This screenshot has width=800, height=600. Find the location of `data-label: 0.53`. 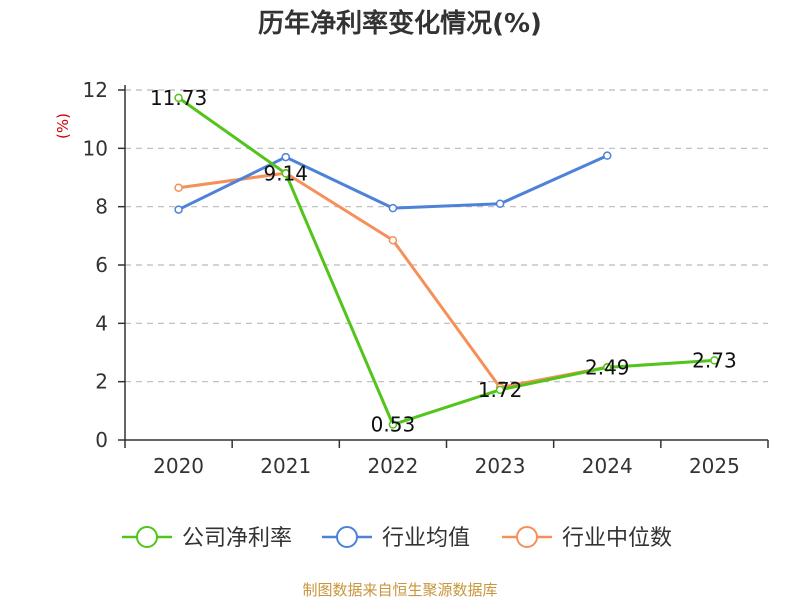

data-label: 0.53 is located at coordinates (393, 425).